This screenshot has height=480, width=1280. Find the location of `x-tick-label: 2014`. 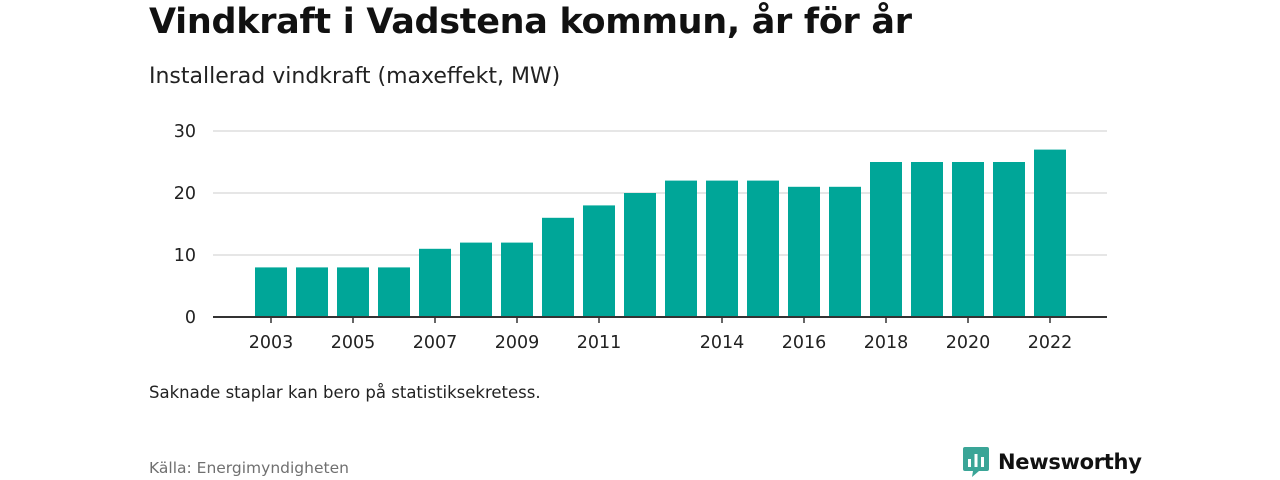

x-tick-label: 2014 is located at coordinates (722, 343).